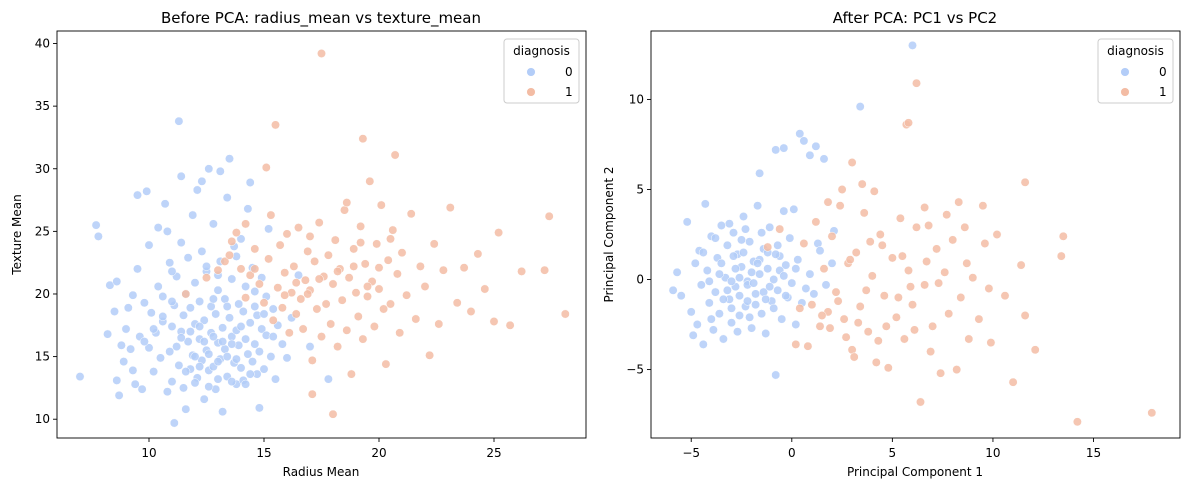 The image size is (1189, 490). I want to click on x-axis-label: Principal Component 1, so click(915, 472).